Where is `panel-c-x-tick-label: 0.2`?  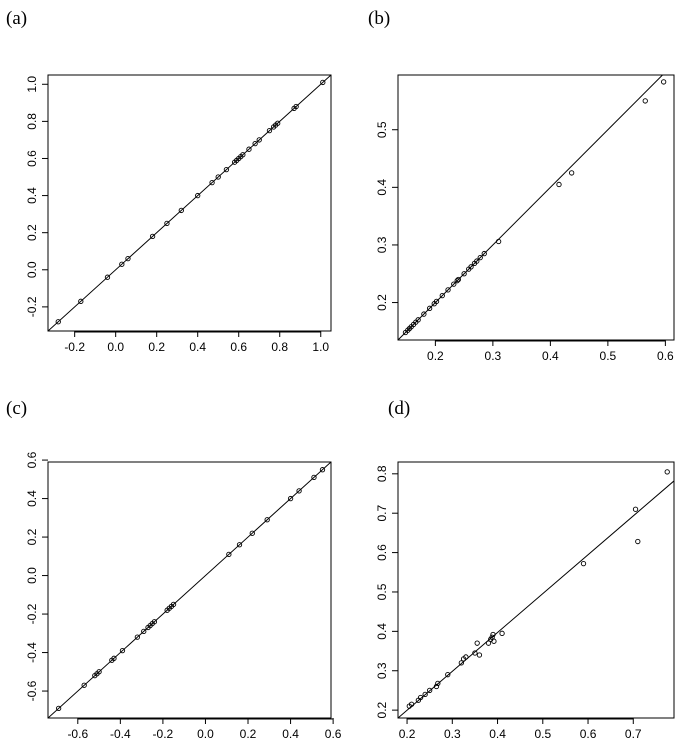
panel-c-x-tick-label: 0.2 is located at coordinates (248, 734).